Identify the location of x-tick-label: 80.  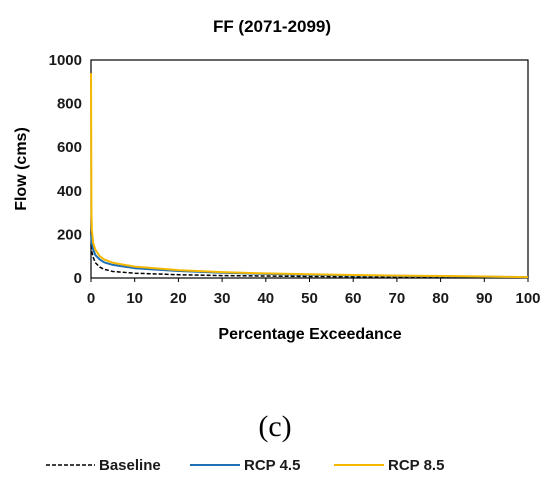
(440, 298).